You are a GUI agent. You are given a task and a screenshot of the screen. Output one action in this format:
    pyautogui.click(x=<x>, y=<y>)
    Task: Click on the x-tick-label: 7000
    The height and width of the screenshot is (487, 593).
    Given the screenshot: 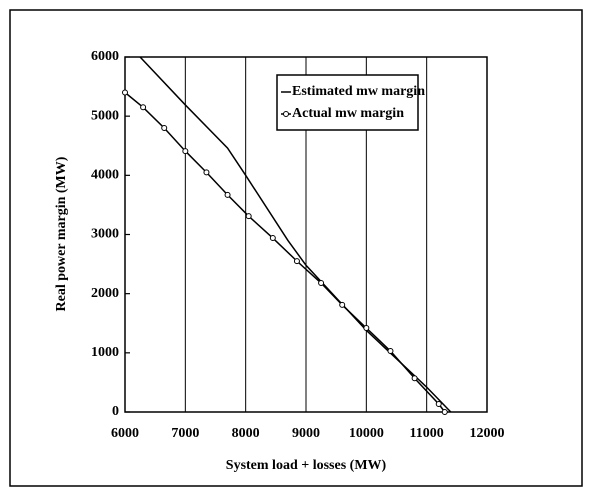 What is the action you would take?
    pyautogui.click(x=185, y=433)
    